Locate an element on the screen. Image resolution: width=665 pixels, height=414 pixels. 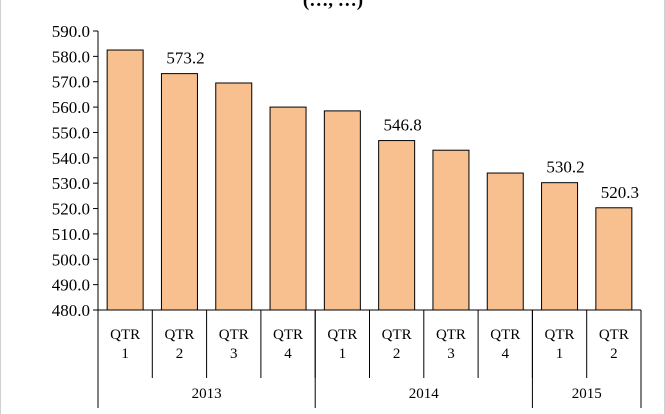
data-label: 520.3 is located at coordinates (620, 192).